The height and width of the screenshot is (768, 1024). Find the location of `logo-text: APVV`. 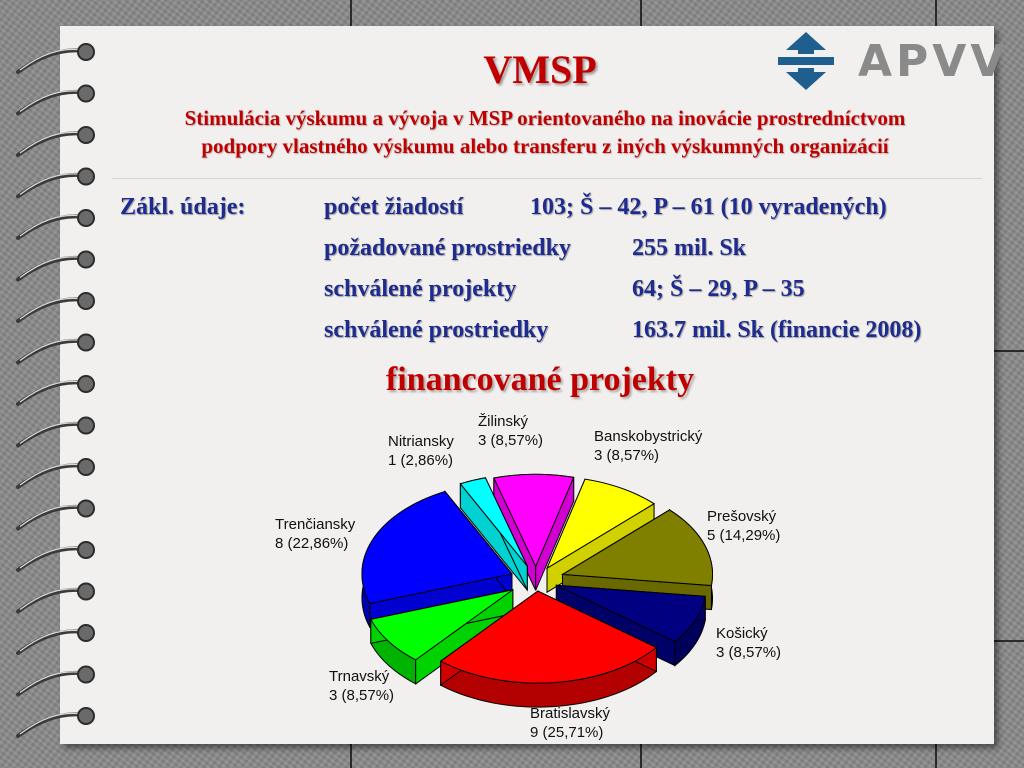

logo-text: APVV is located at coordinates (933, 61).